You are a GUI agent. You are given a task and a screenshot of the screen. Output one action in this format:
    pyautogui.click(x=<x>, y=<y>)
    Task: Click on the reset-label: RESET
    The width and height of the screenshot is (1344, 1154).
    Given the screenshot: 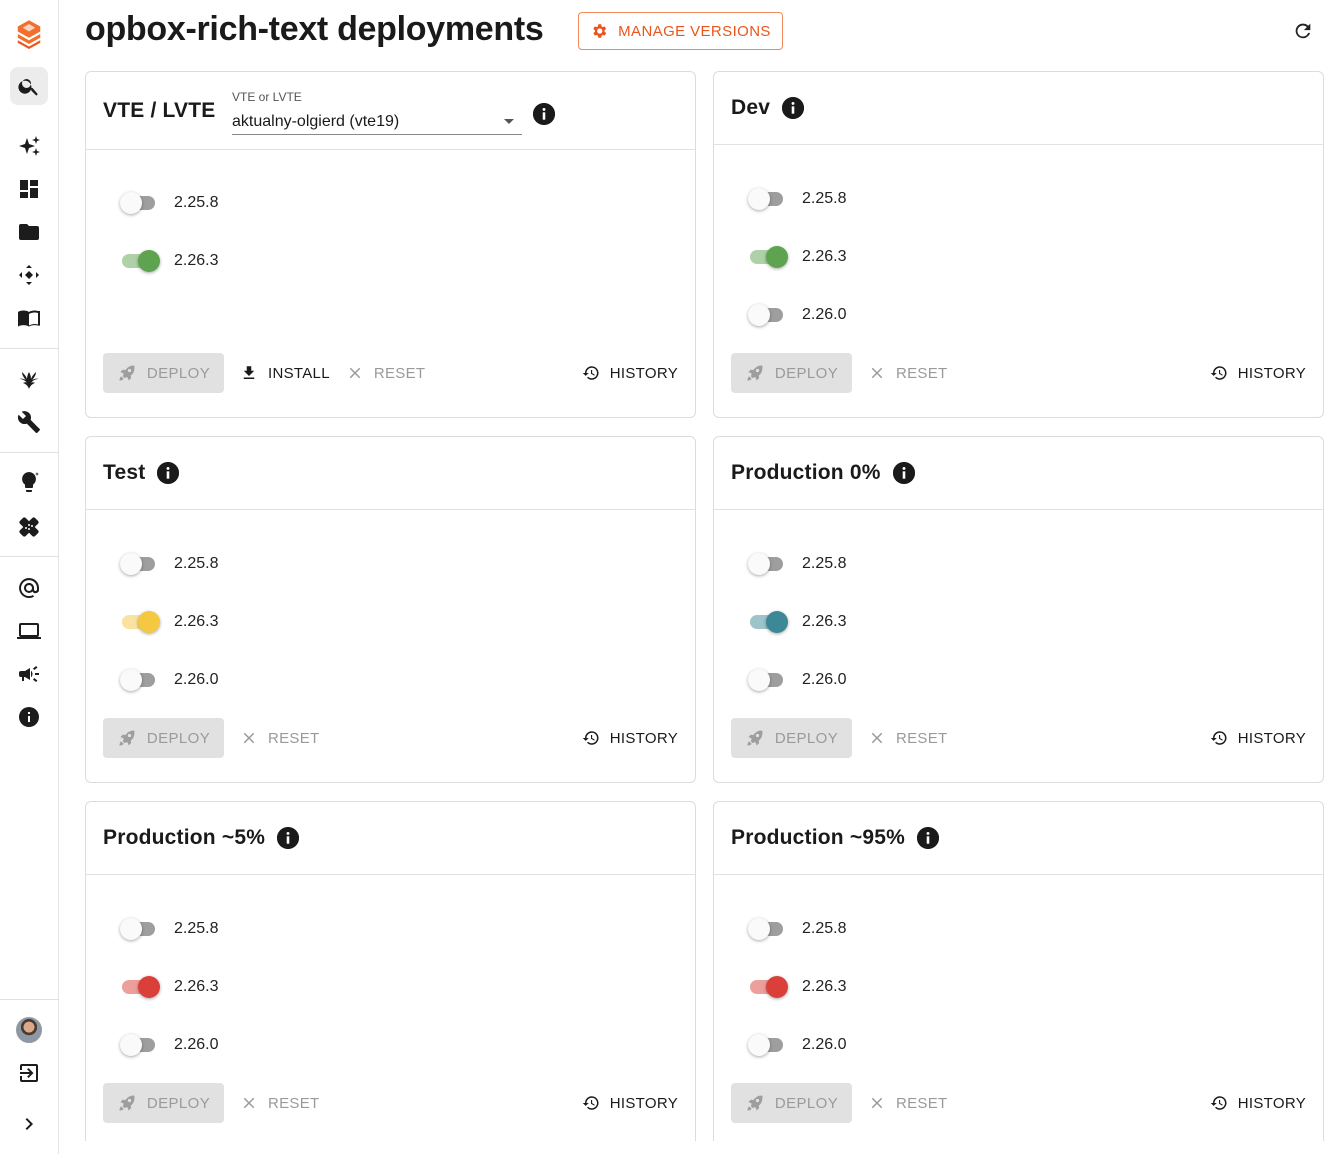 What is the action you would take?
    pyautogui.click(x=922, y=373)
    